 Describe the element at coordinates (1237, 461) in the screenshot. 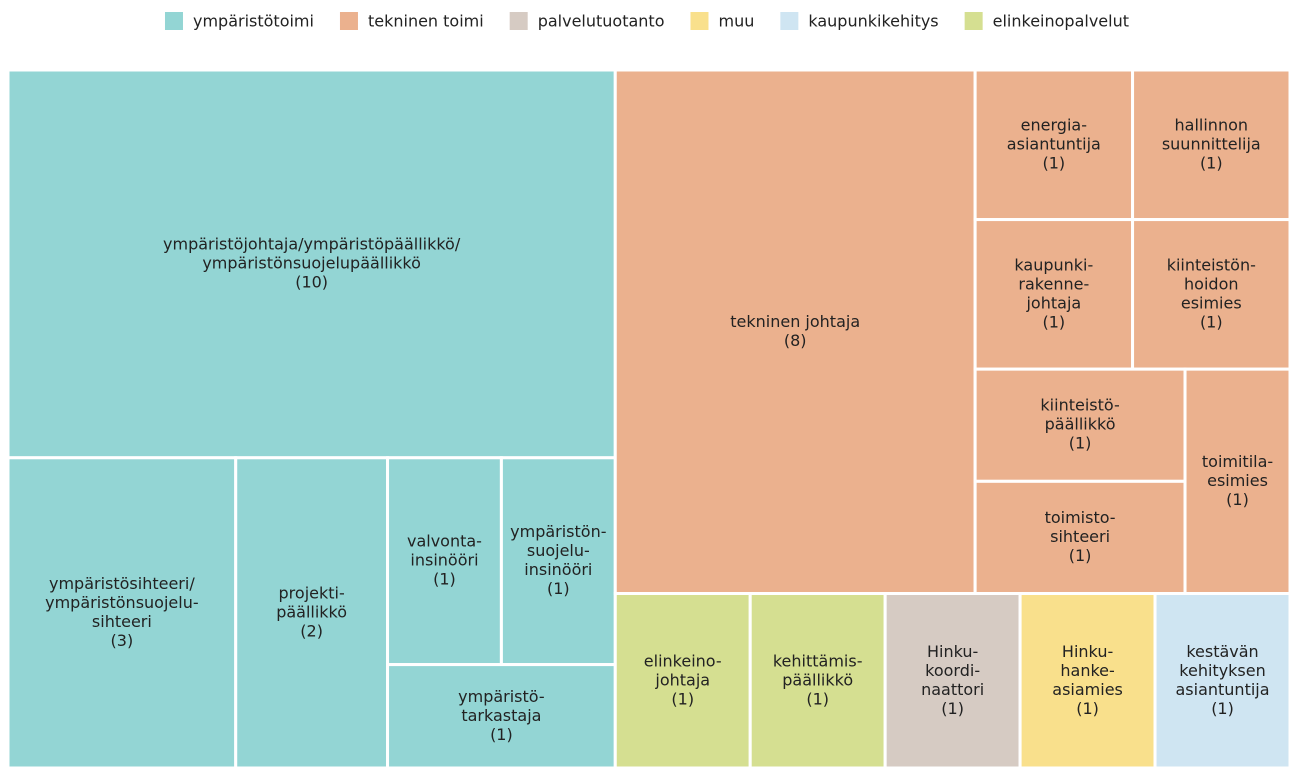

I see `cell-label: toimitila-` at that location.